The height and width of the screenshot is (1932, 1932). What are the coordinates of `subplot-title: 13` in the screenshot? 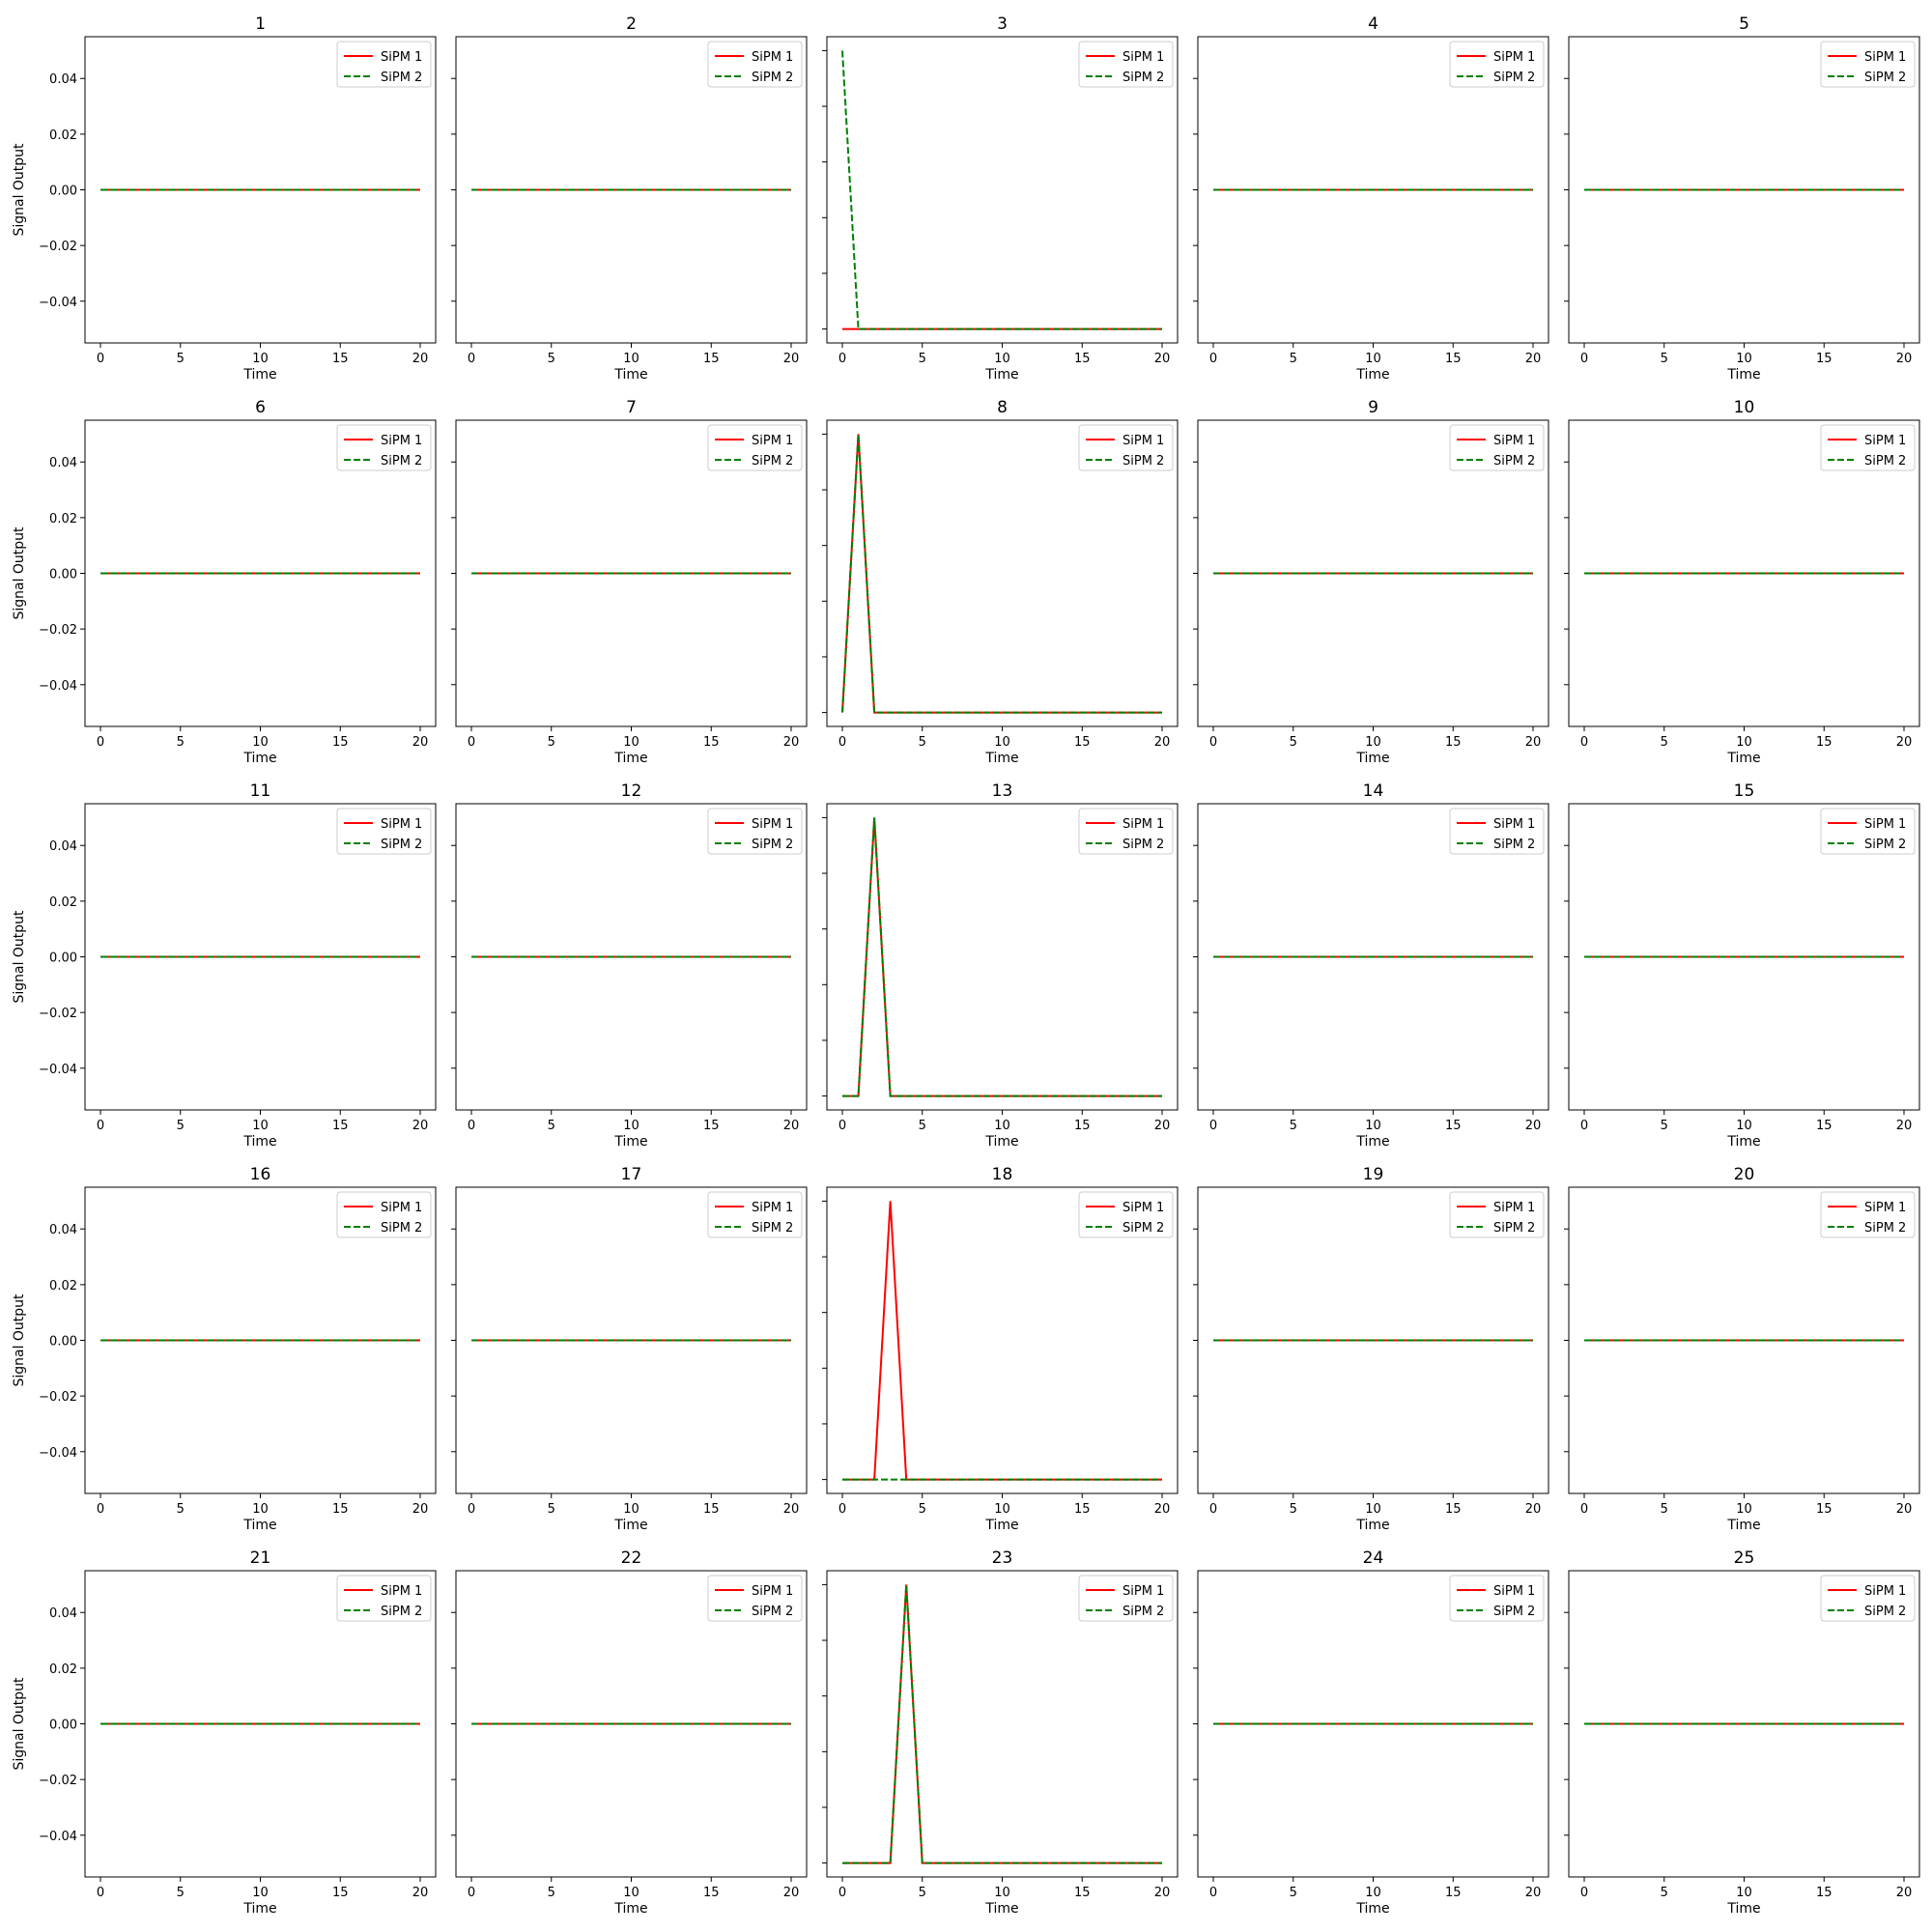 It's located at (1002, 791).